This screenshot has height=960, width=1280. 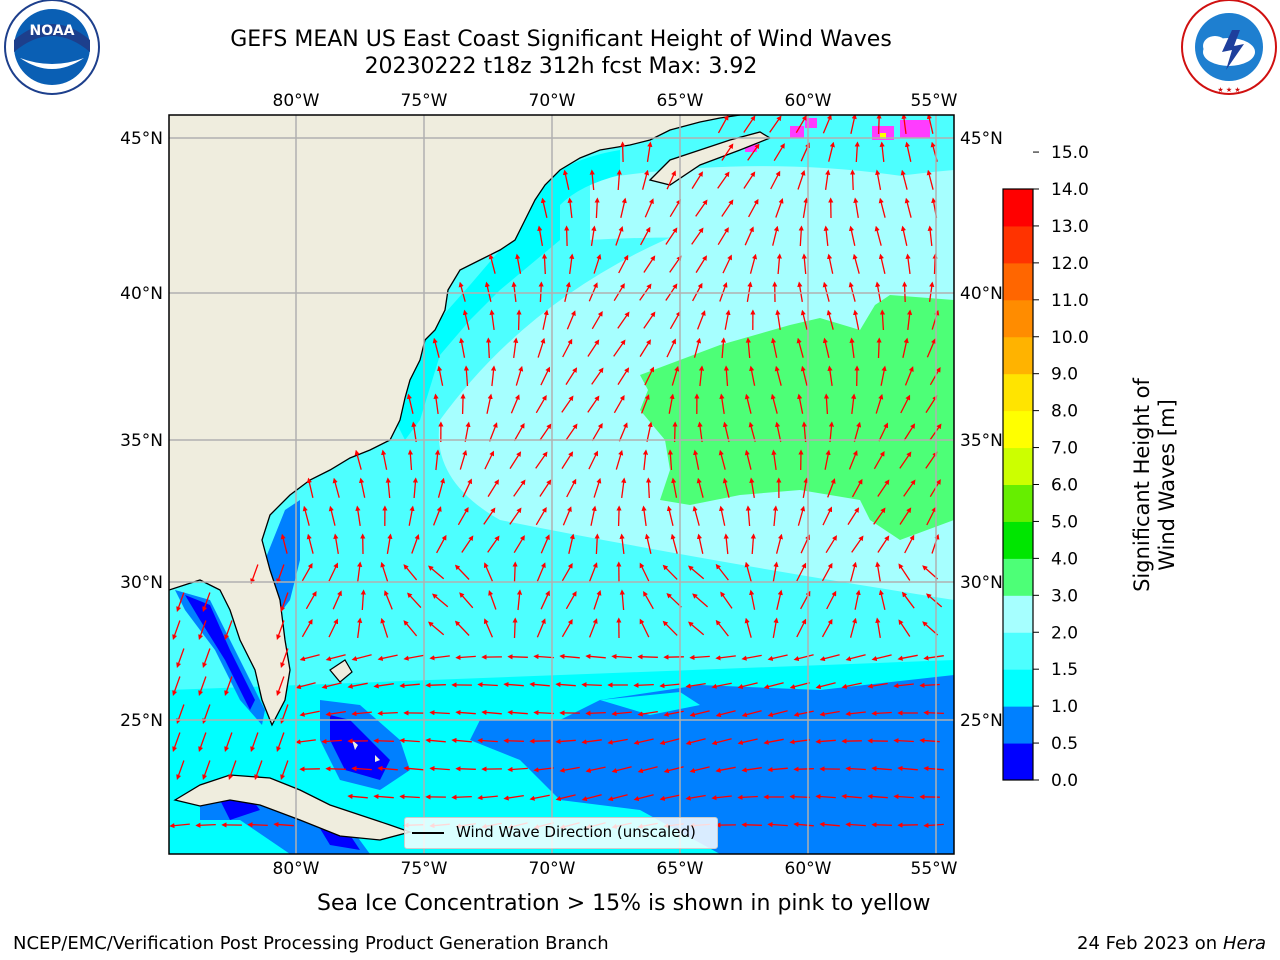 I want to click on colorbar-tick-label: 8.0, so click(x=1064, y=412).